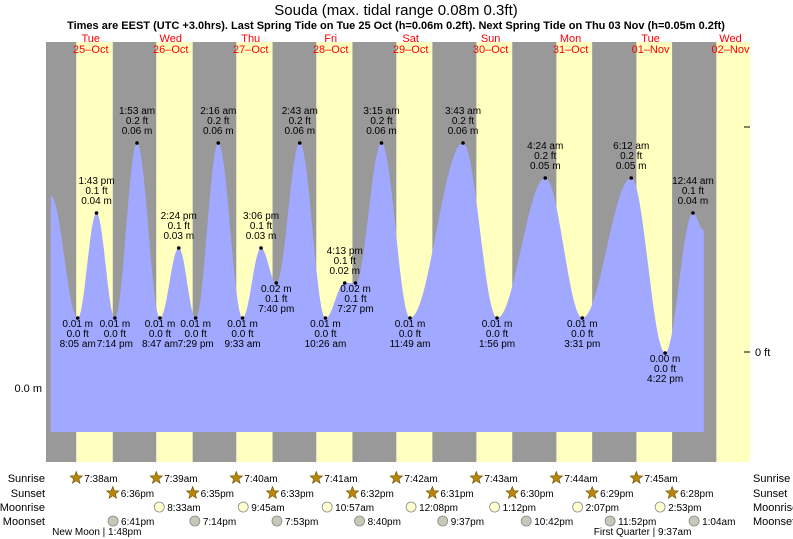 The height and width of the screenshot is (539, 793). I want to click on astro-row-label-left: Moonrise, so click(22, 508).